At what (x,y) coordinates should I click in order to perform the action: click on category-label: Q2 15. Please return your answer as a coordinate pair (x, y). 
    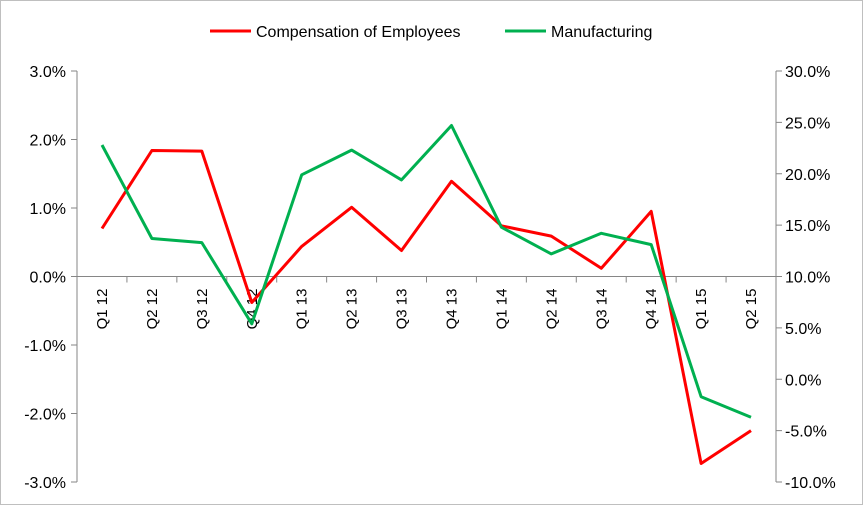
    Looking at the image, I should click on (751, 309).